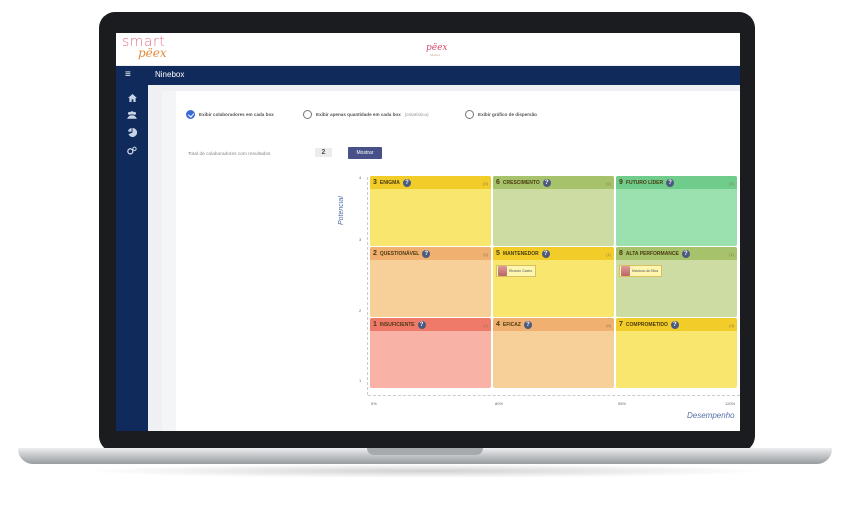  I want to click on total-value: 2, so click(323, 152).